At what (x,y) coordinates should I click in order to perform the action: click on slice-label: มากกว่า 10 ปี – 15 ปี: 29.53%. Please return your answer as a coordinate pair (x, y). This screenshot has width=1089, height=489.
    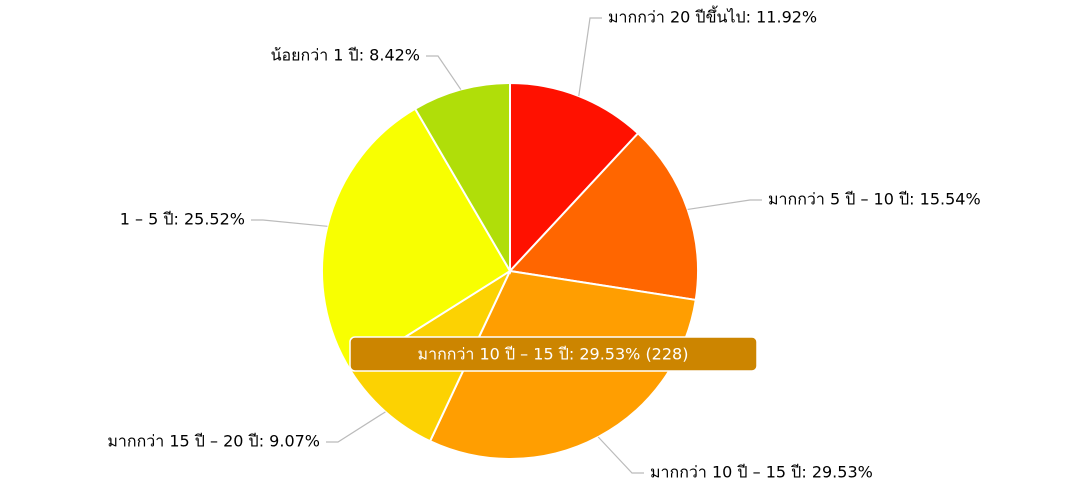
    Looking at the image, I should click on (761, 472).